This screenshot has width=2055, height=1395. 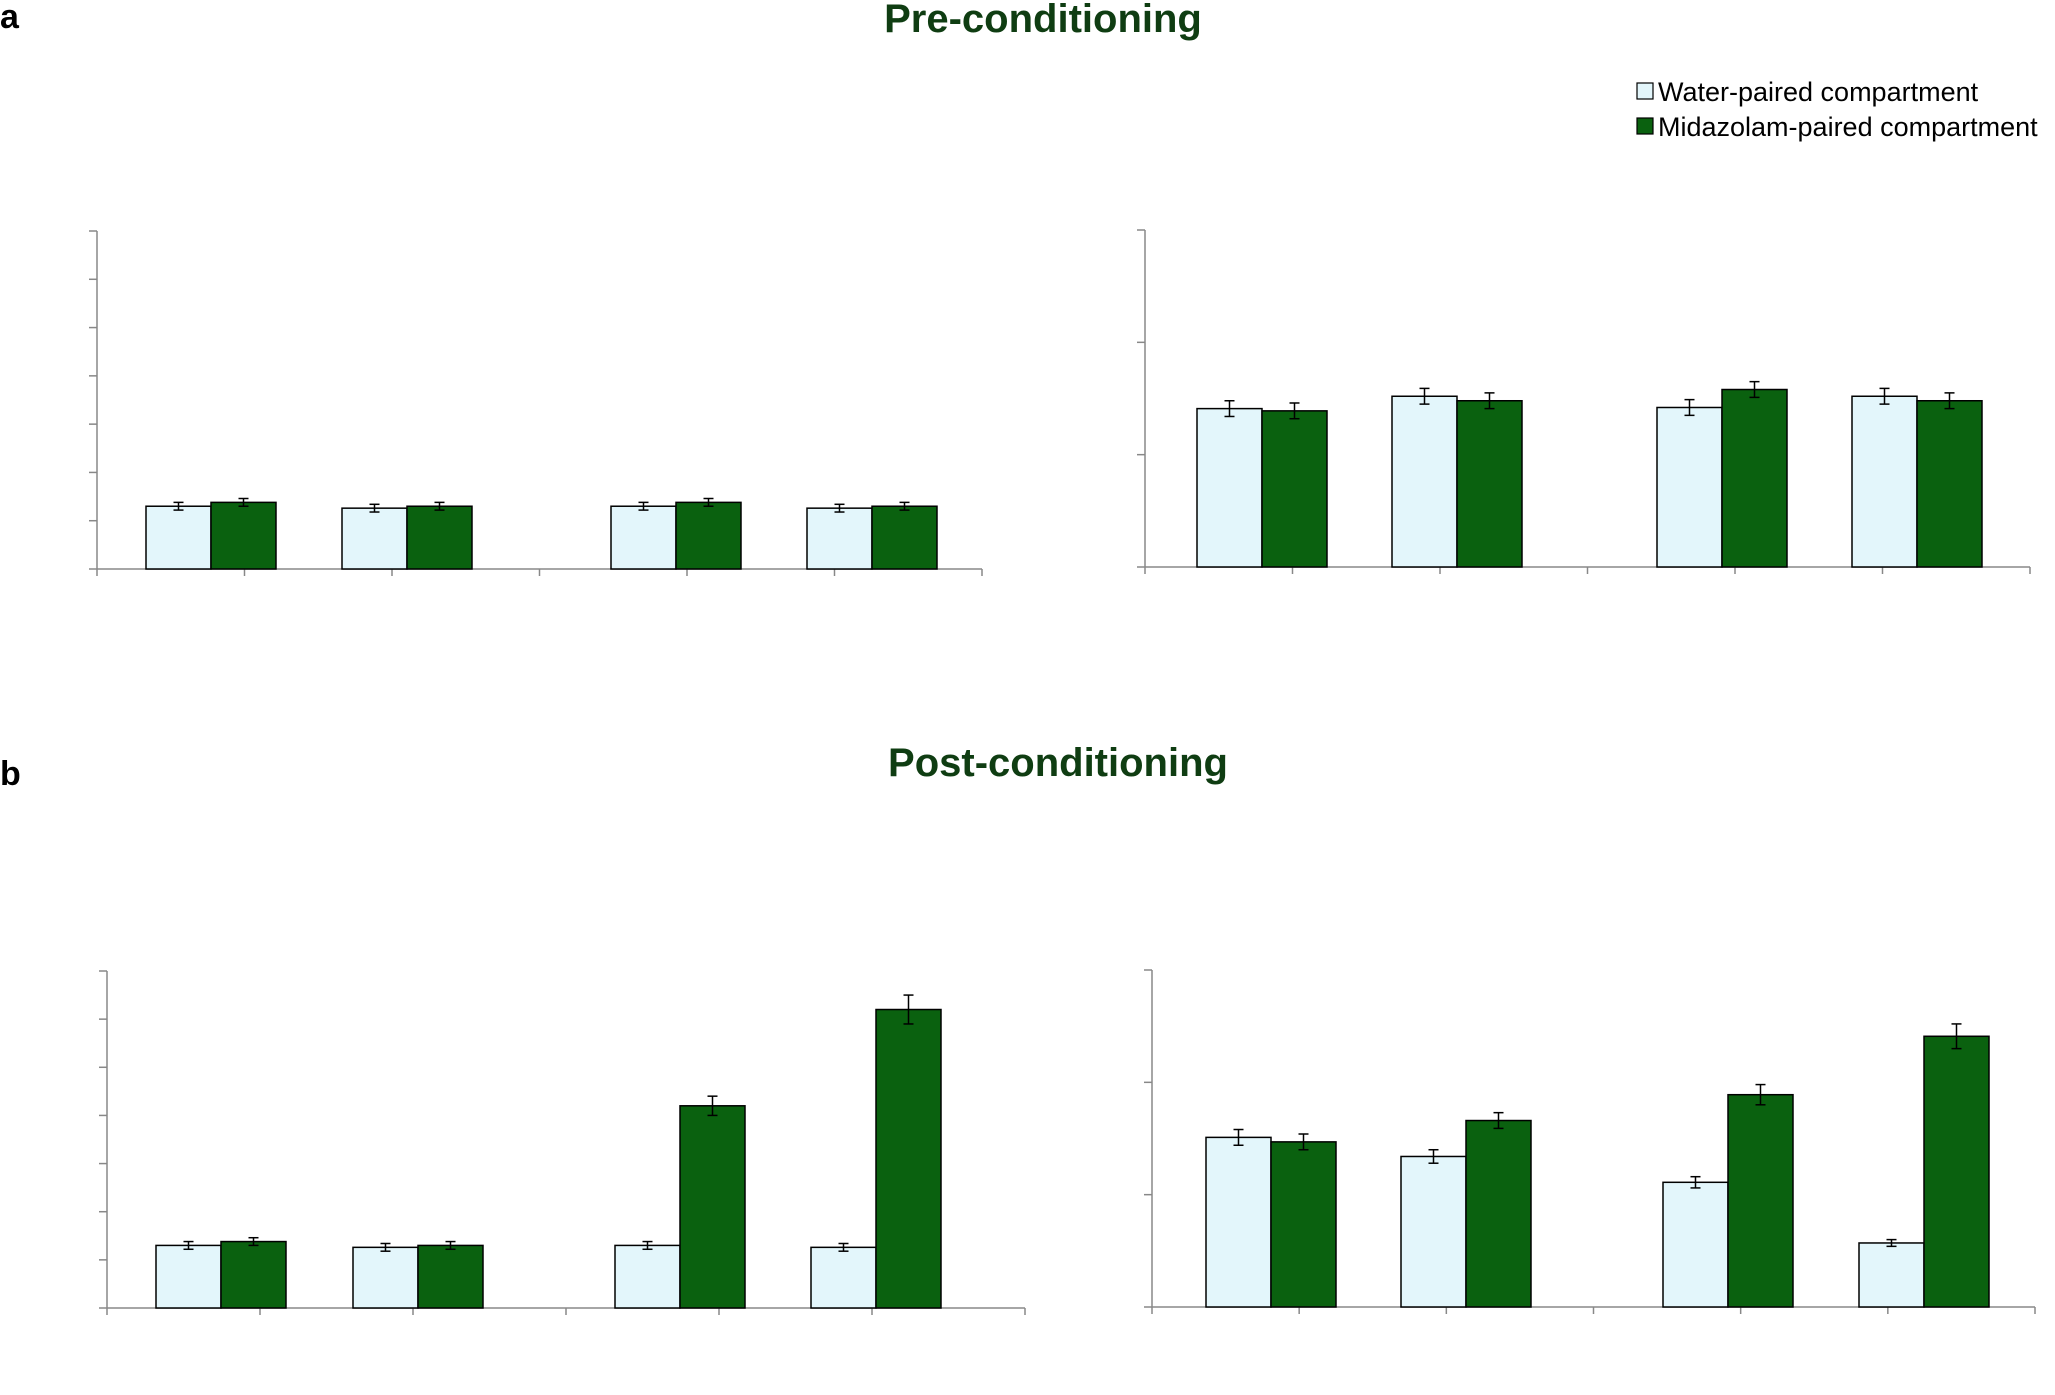 I want to click on chart-pre-time, so click(x=1584, y=401).